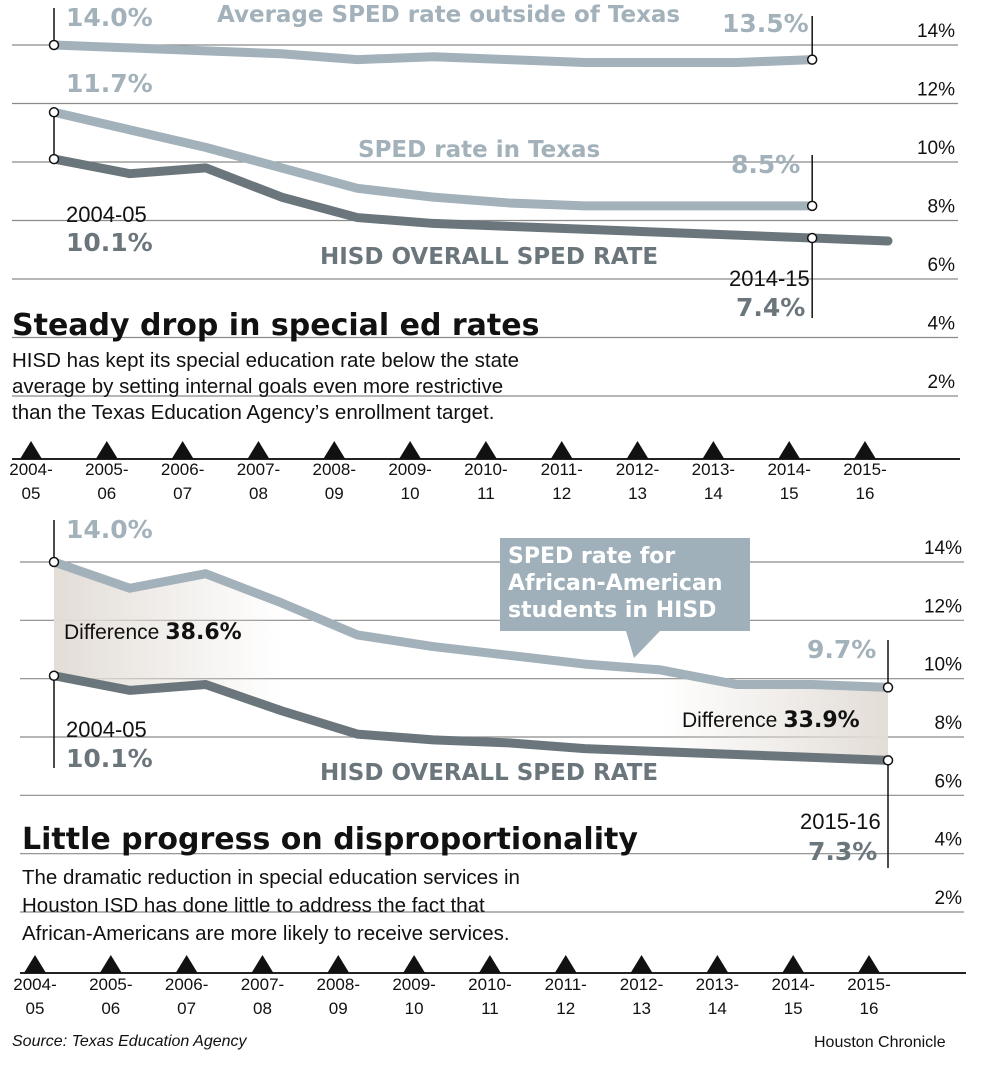 The width and height of the screenshot is (984, 1067). Describe the element at coordinates (109, 529) in the screenshot. I see `aa-start-label: 14.0%` at that location.